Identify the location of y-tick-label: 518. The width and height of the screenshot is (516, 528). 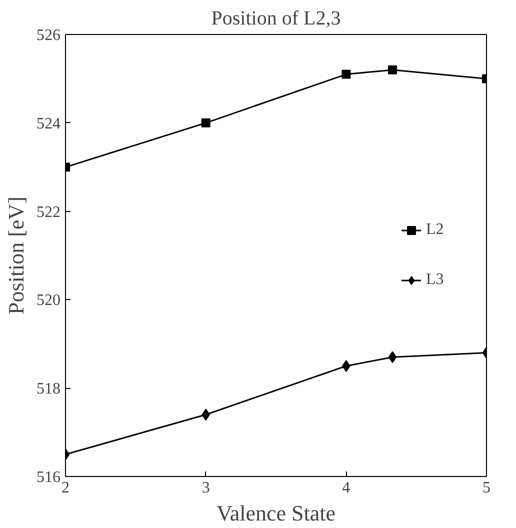
(48, 389).